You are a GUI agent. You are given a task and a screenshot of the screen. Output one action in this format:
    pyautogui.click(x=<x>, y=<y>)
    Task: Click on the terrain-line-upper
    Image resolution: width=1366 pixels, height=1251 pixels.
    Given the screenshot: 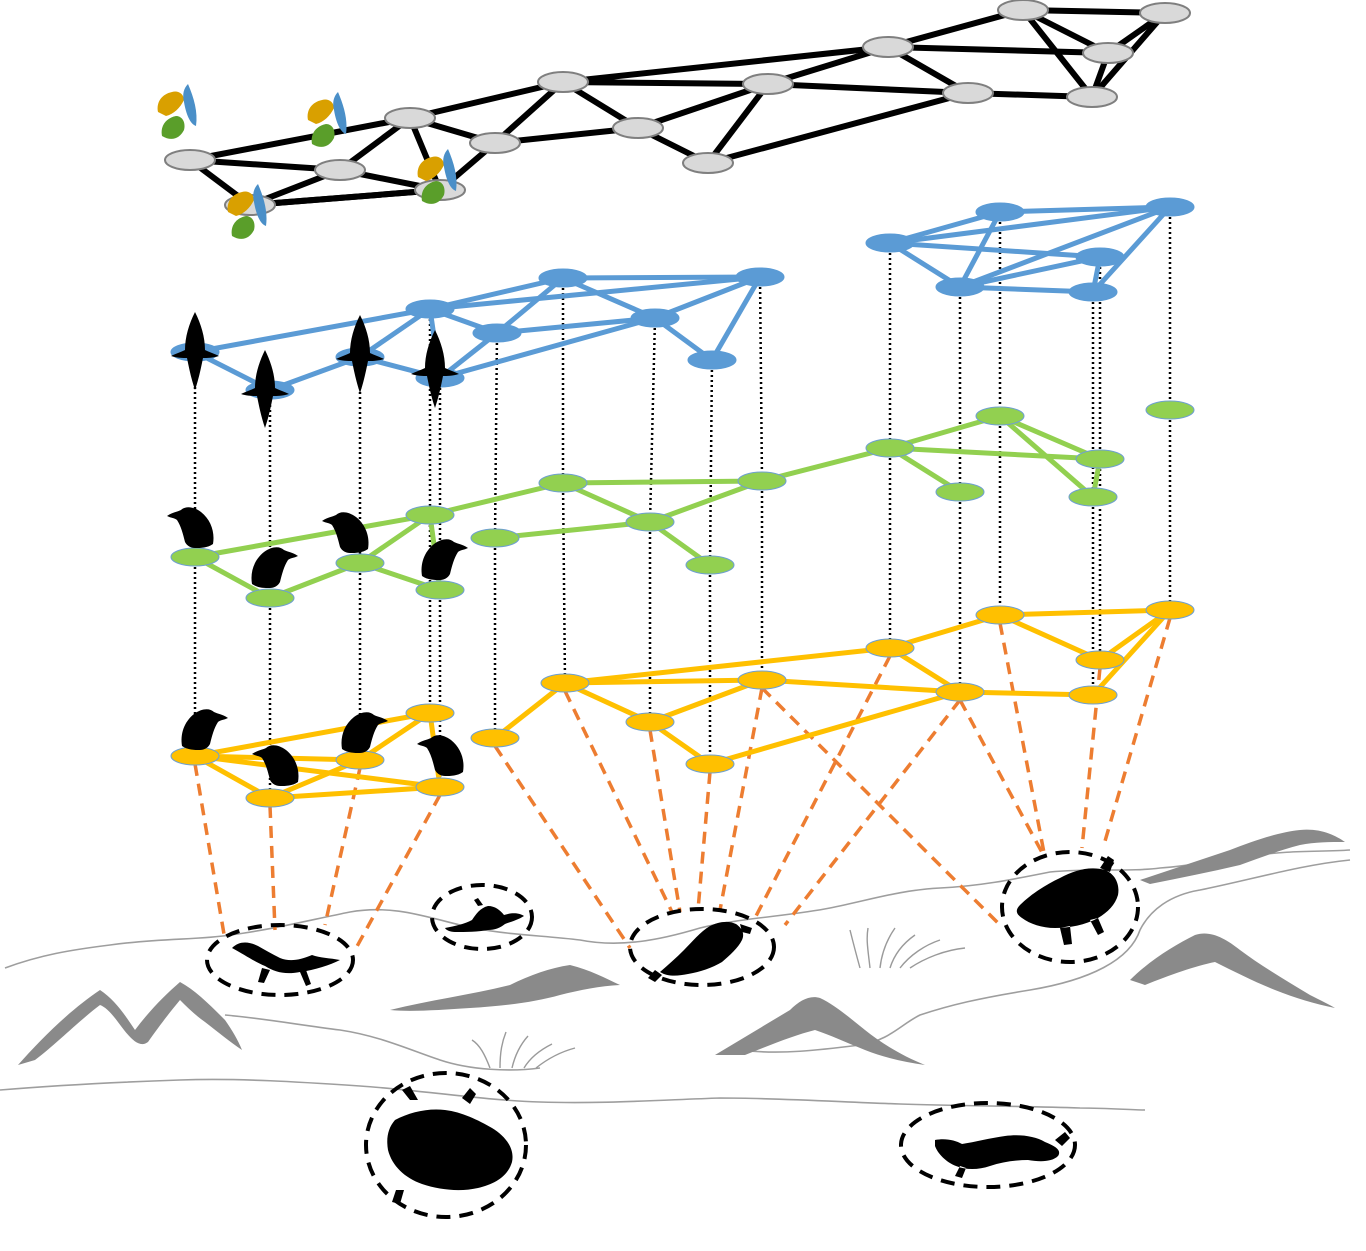 What is the action you would take?
    pyautogui.click(x=677, y=909)
    